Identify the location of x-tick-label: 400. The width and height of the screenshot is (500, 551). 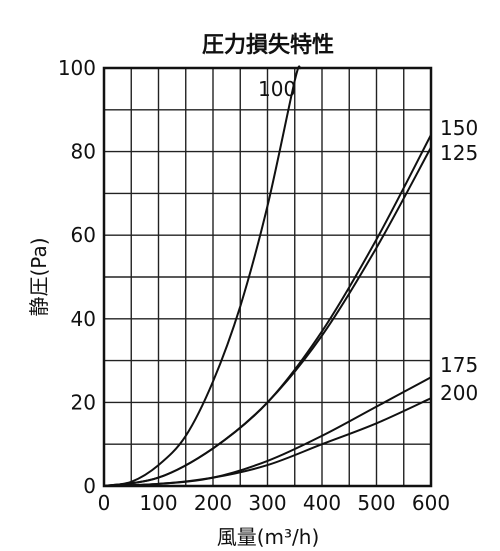
(322, 503).